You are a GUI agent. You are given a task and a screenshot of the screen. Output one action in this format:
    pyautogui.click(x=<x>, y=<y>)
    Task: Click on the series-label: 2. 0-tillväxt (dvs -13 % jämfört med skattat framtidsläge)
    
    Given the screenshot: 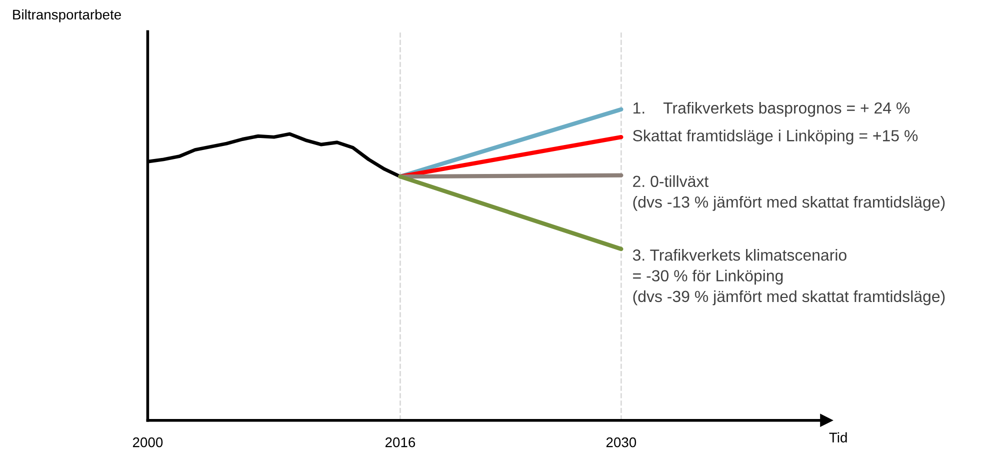 What is the action you would take?
    pyautogui.click(x=789, y=193)
    